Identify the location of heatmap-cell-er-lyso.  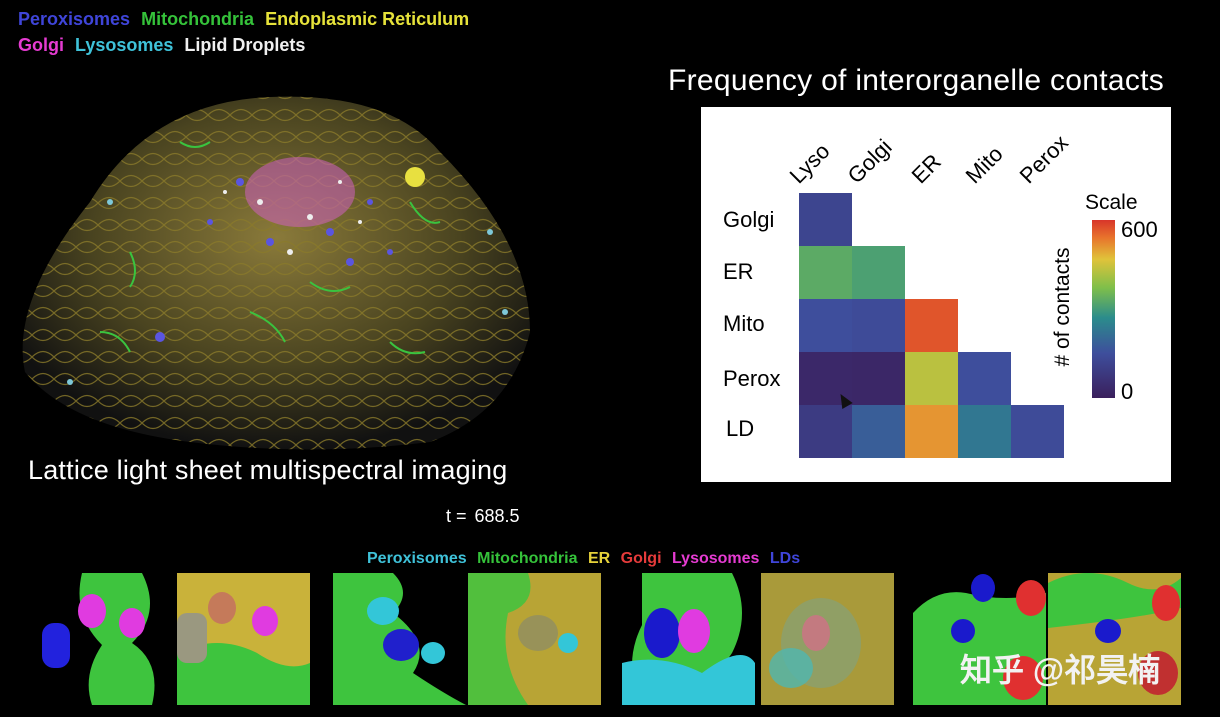
(825, 272).